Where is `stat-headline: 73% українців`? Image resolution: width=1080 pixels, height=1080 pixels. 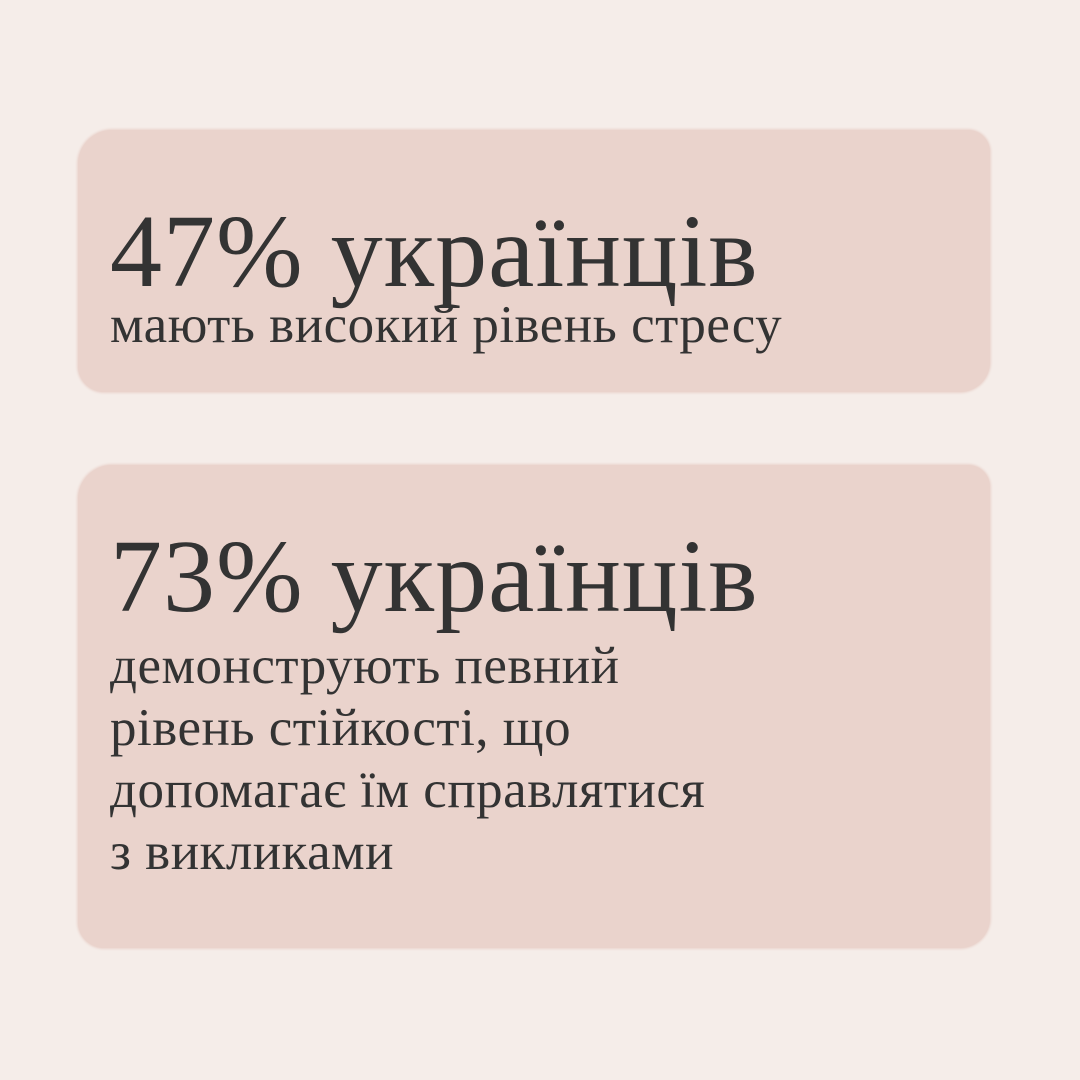
stat-headline: 73% українців is located at coordinates (434, 576).